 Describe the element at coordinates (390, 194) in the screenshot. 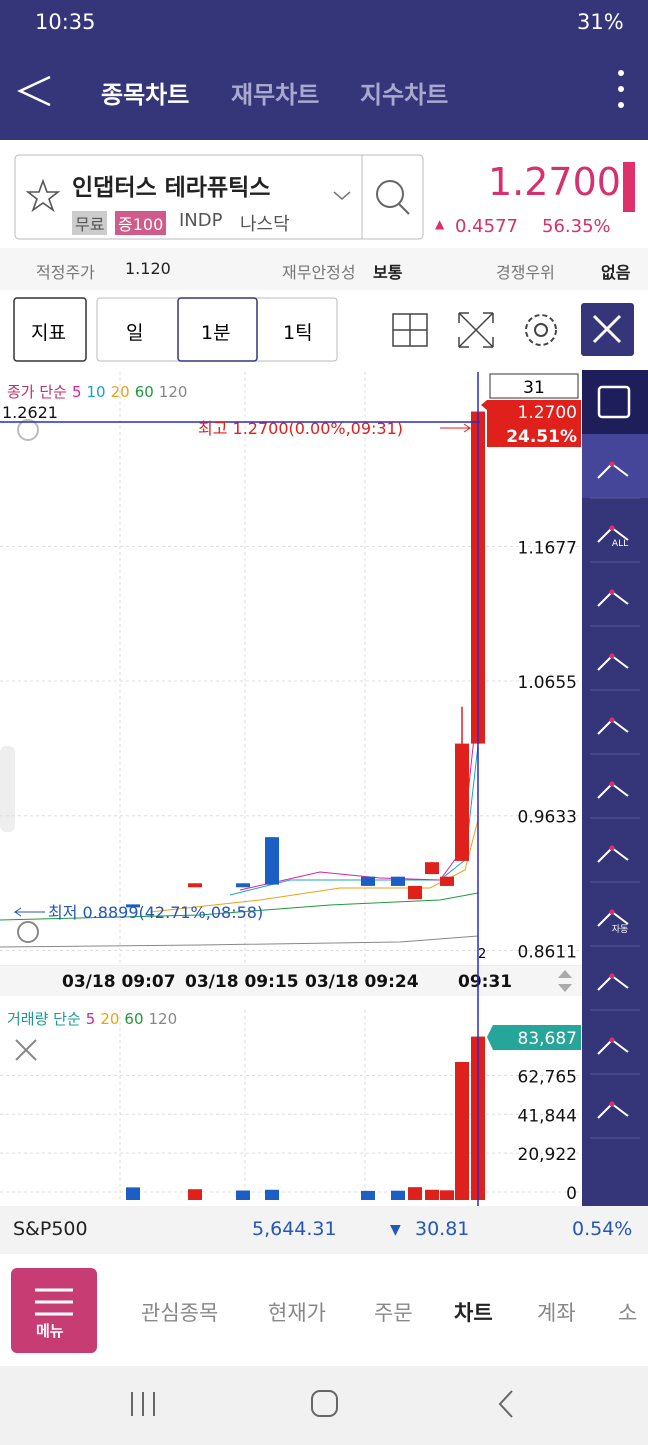

I see `search-icon` at that location.